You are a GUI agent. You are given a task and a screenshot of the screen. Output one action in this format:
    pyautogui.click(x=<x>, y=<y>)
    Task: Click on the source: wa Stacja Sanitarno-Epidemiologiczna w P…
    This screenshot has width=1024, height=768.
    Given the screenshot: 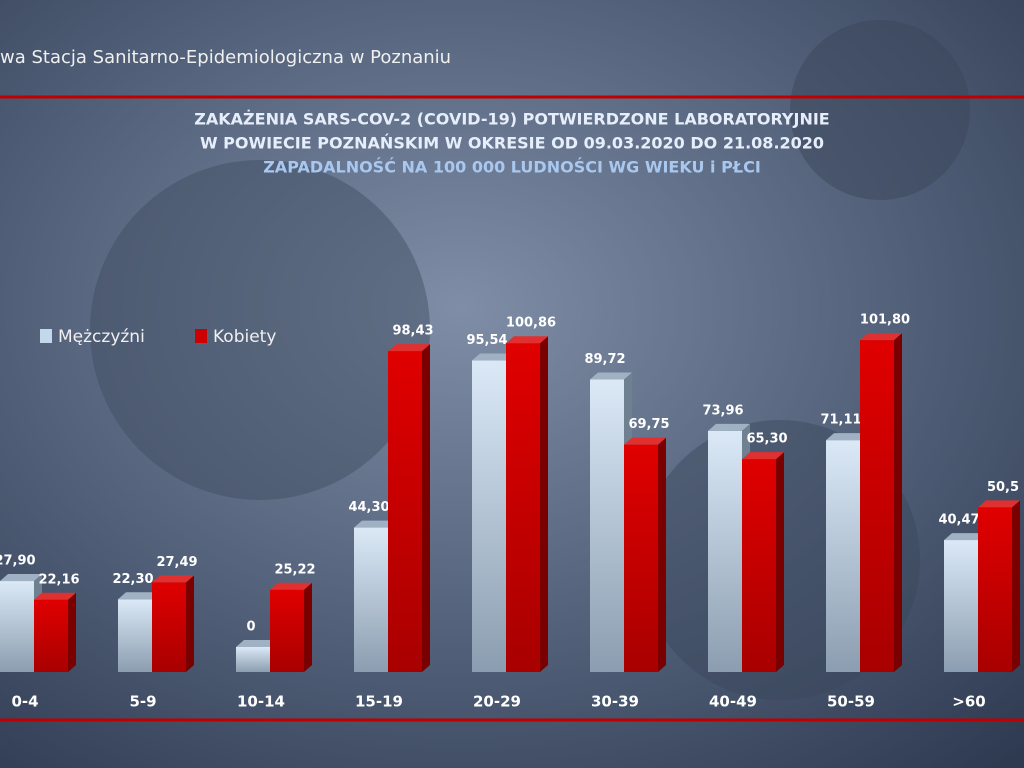 What is the action you would take?
    pyautogui.click(x=225, y=57)
    